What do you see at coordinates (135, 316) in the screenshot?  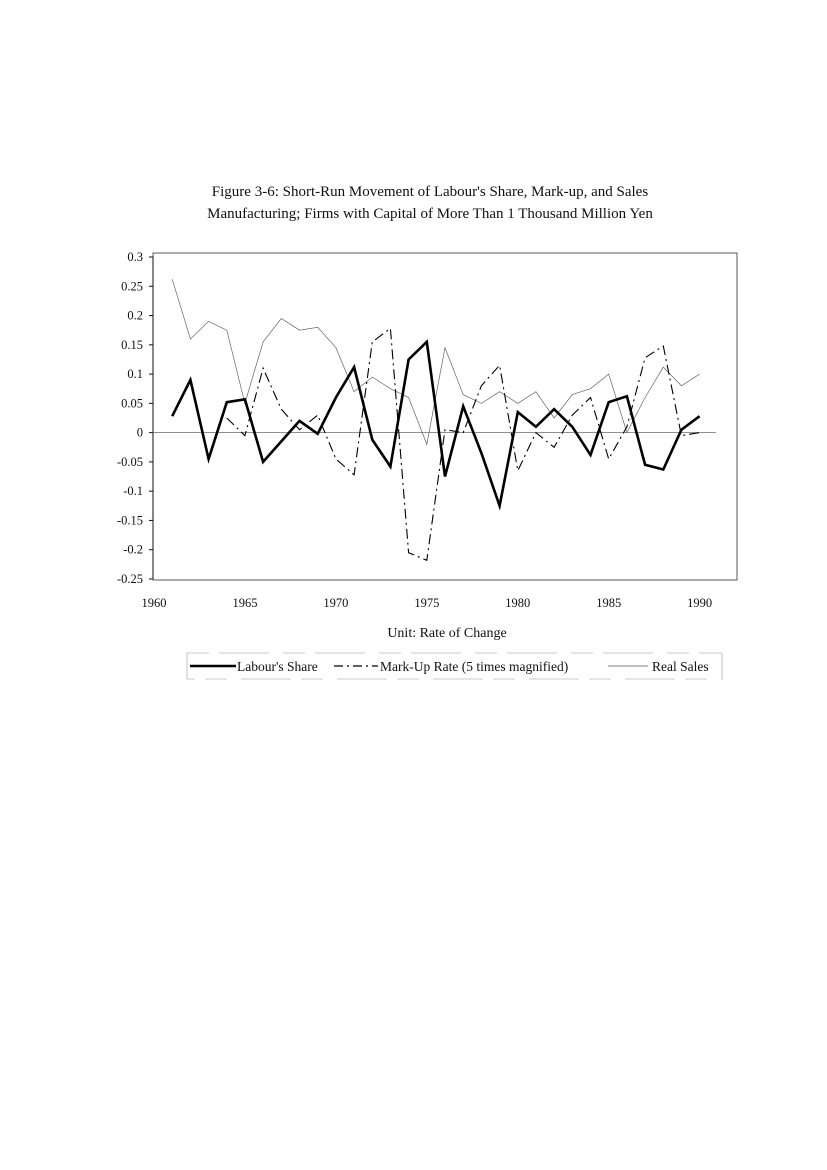 I see `y-tick-label: 0.2` at bounding box center [135, 316].